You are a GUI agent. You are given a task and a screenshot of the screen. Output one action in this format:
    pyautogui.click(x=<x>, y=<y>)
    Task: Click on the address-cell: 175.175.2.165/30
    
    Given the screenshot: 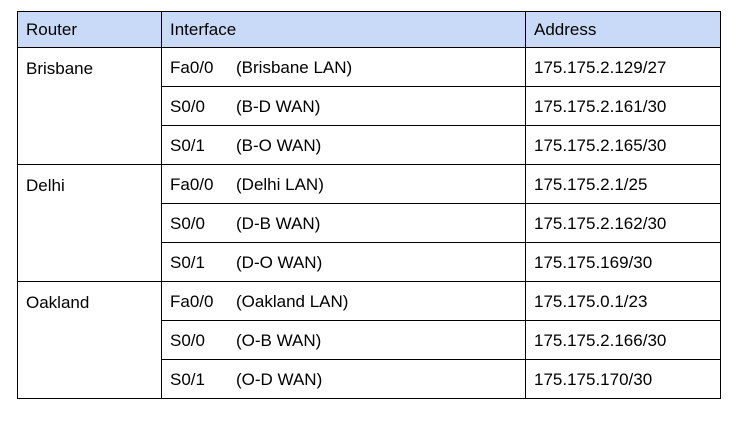 What is the action you would take?
    pyautogui.click(x=623, y=145)
    